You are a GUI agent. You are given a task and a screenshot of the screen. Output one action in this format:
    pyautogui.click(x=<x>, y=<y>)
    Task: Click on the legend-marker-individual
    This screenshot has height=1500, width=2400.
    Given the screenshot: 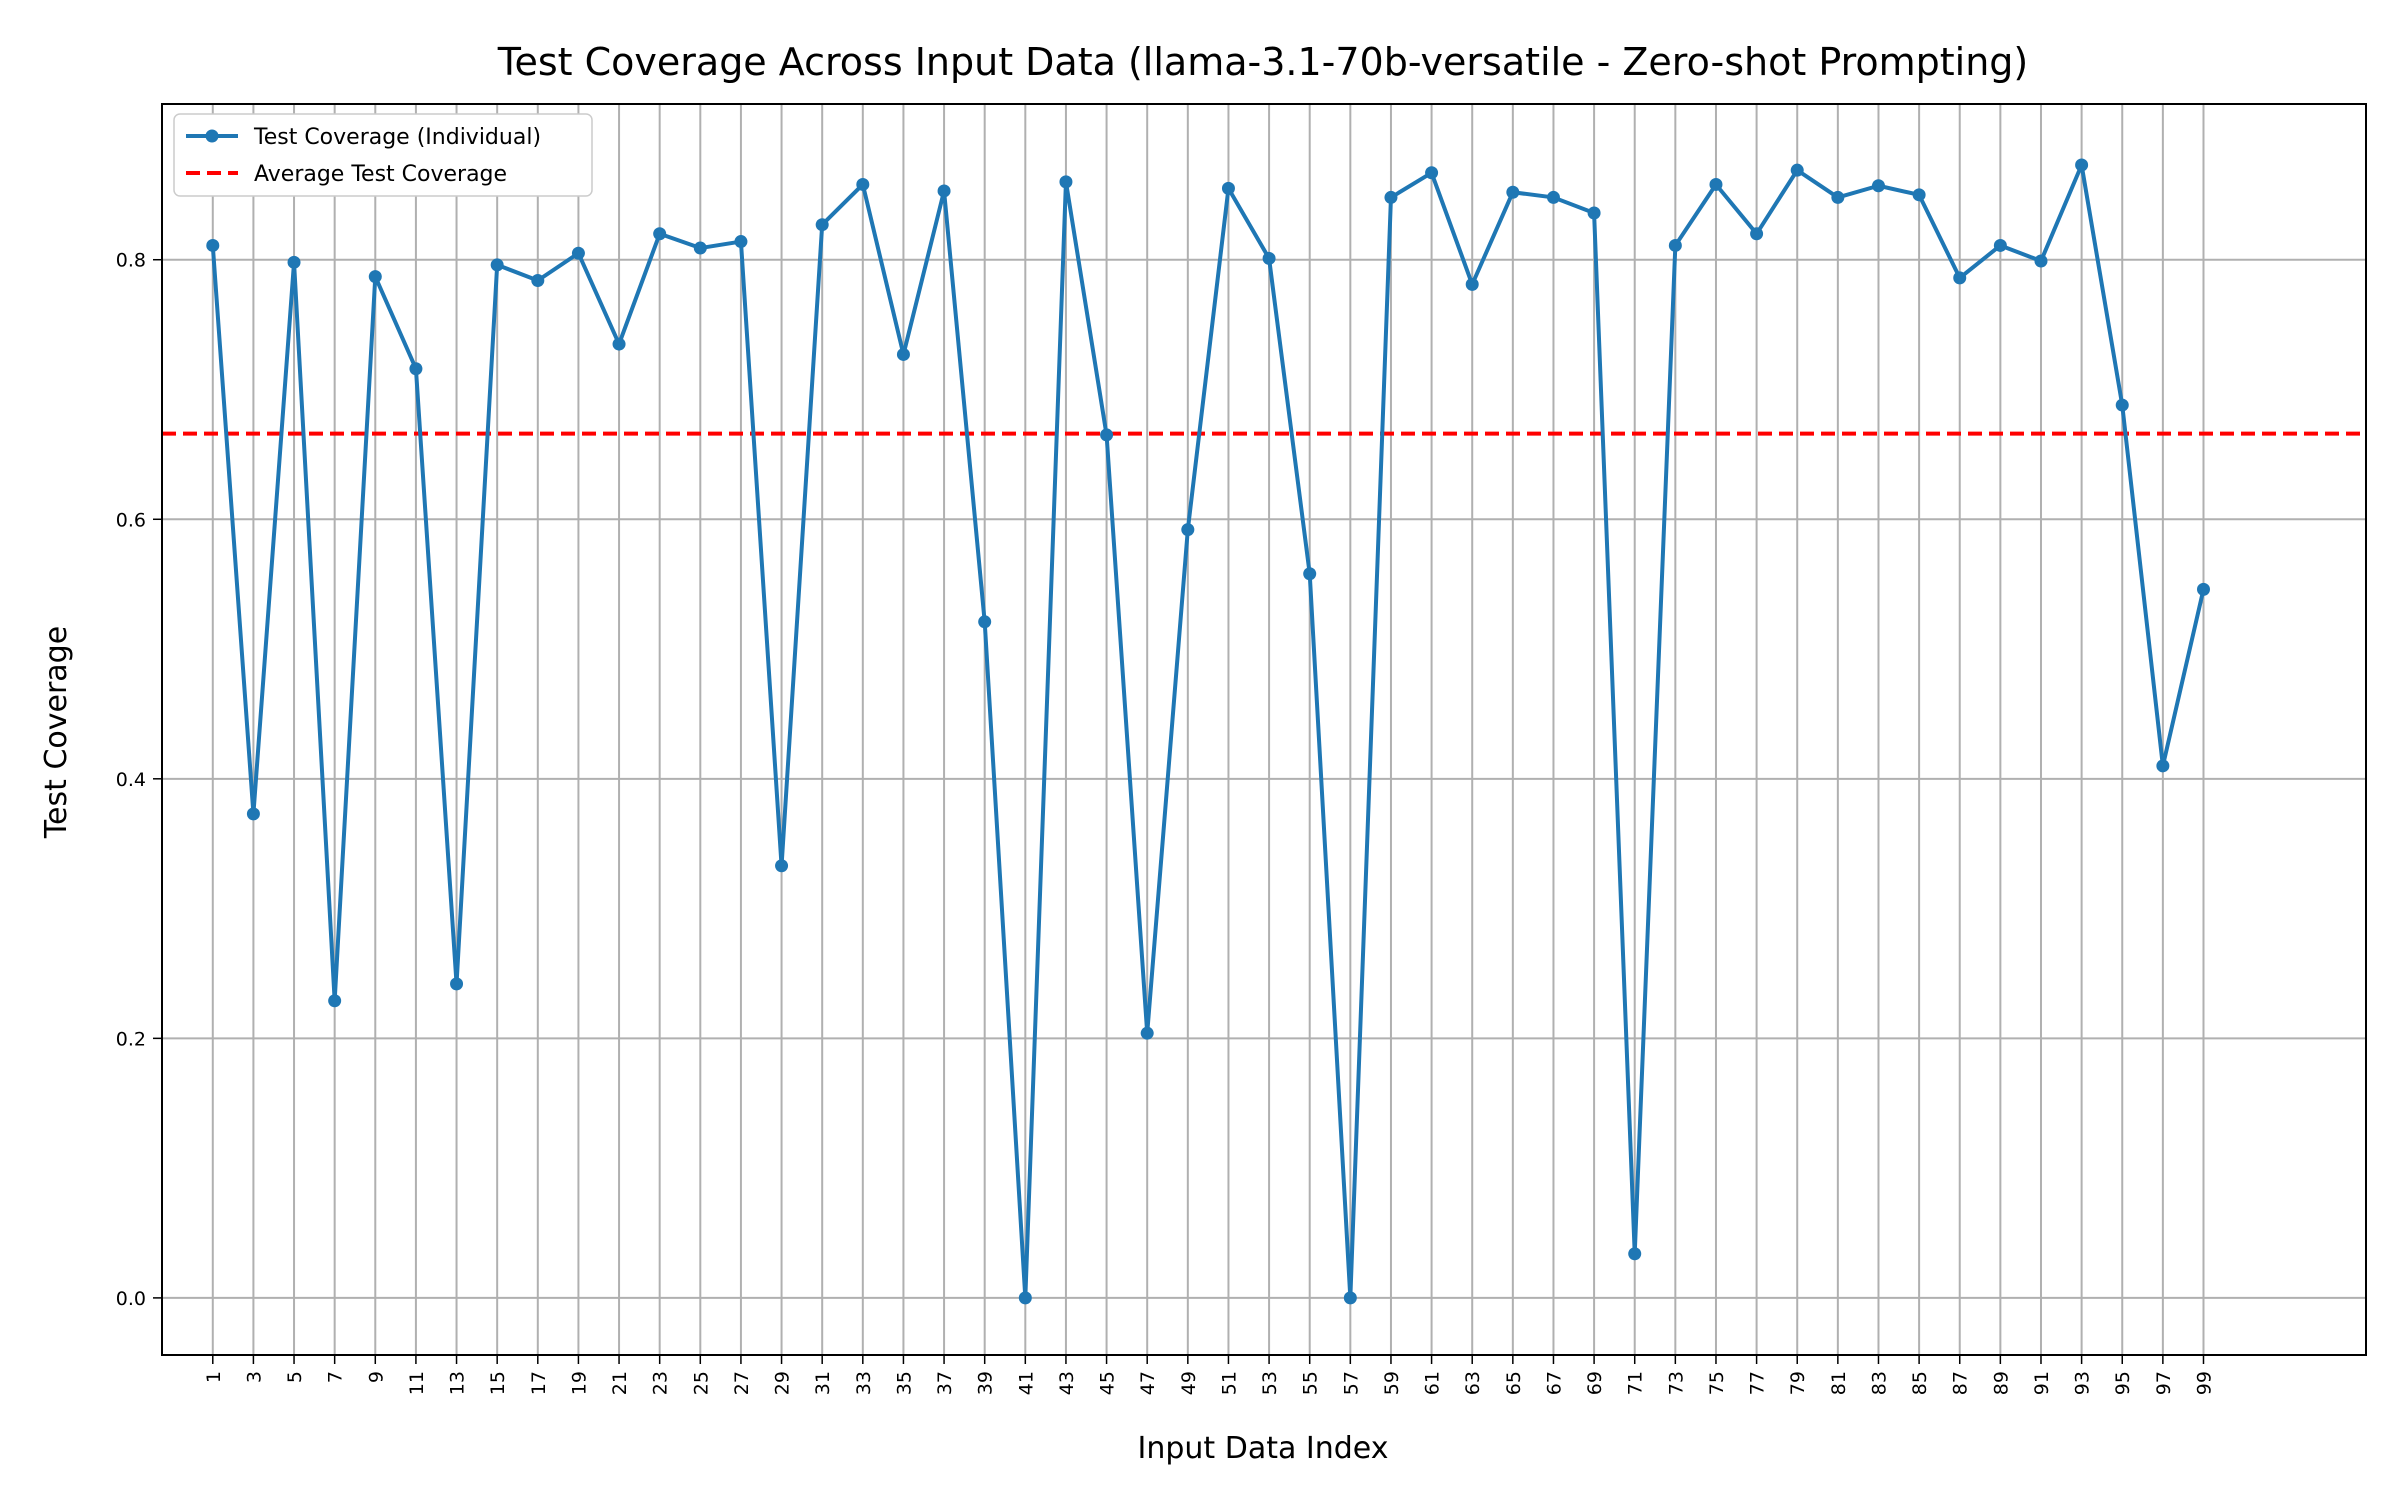 What is the action you would take?
    pyautogui.click(x=212, y=136)
    